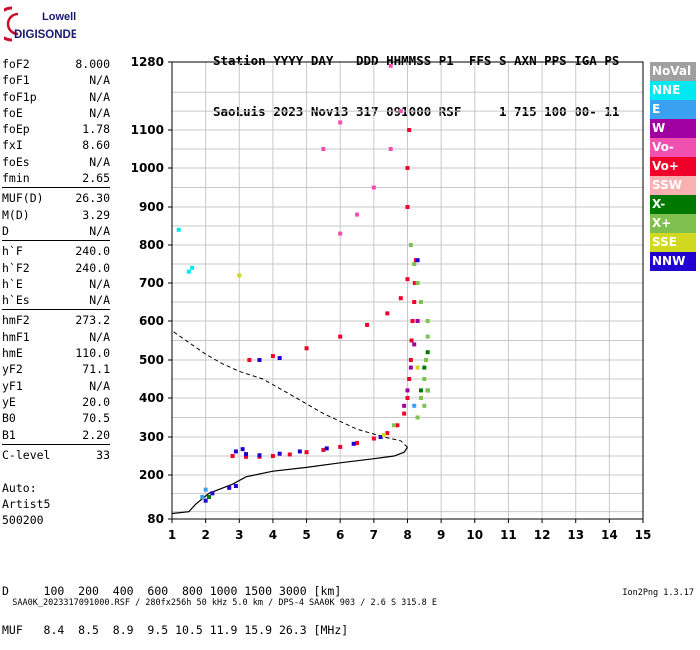  What do you see at coordinates (26, 504) in the screenshot?
I see `autoscaling-info: Auto: Artist5 500200` at bounding box center [26, 504].